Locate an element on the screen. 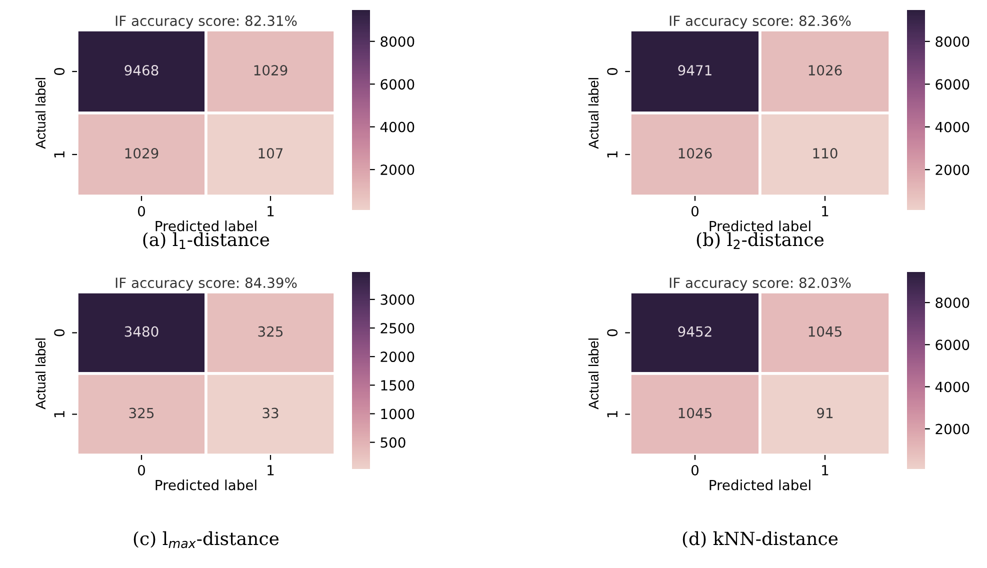 Image resolution: width=987 pixels, height=568 pixels. data-label: 91 is located at coordinates (825, 413).